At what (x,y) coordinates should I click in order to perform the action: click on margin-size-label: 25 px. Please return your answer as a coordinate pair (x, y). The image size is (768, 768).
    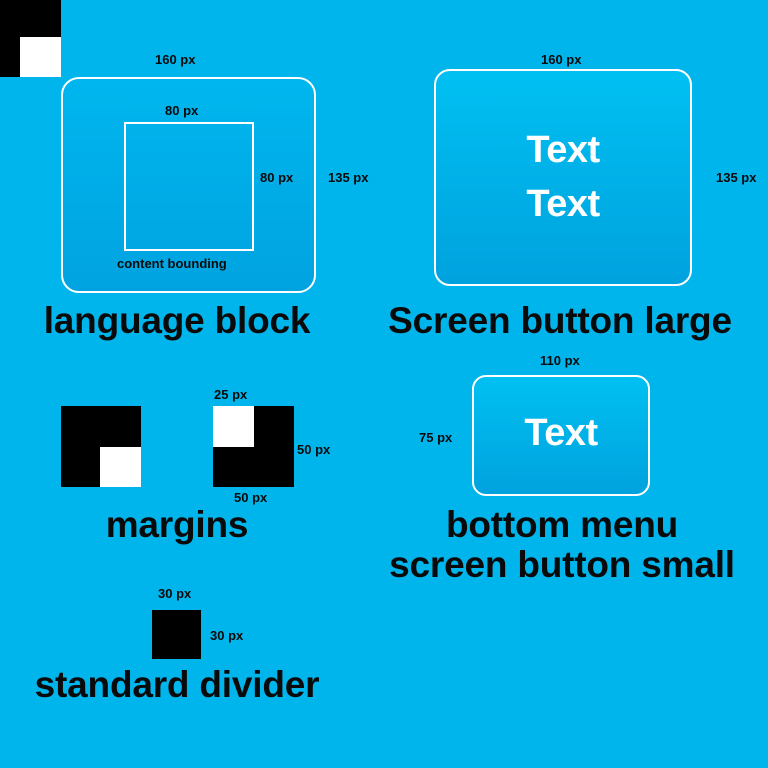
    Looking at the image, I should click on (231, 394).